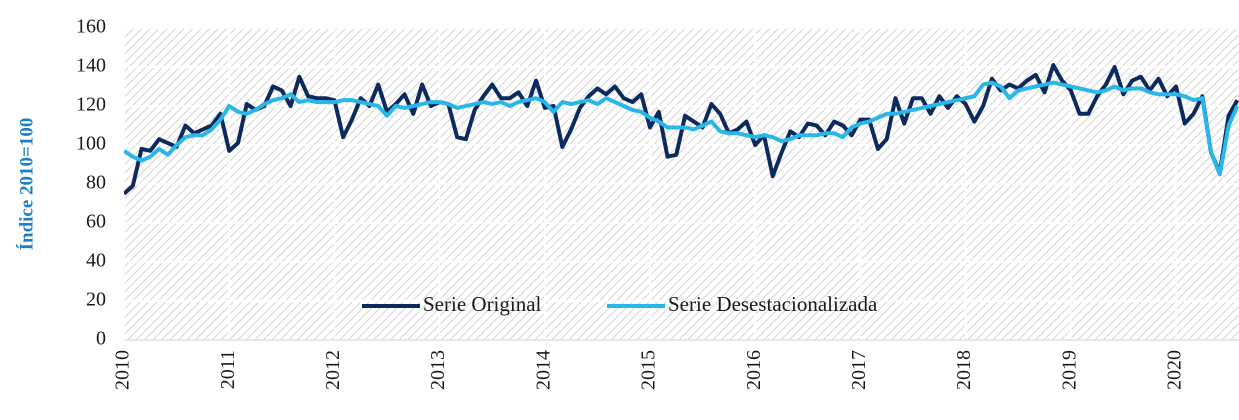 This screenshot has height=420, width=1239. Describe the element at coordinates (96, 300) in the screenshot. I see `y-tick-label: 20` at that location.